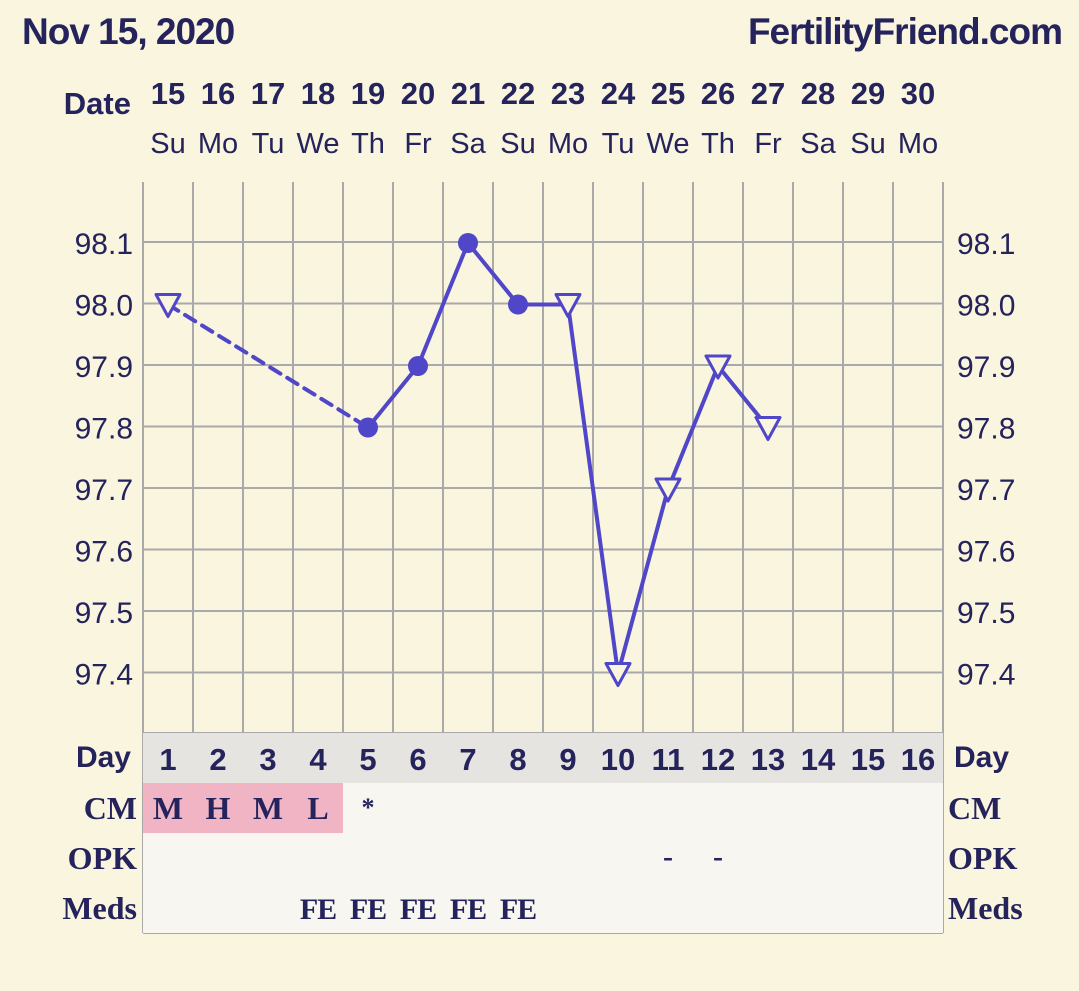 The image size is (1079, 991). I want to click on y-tick-right: 98.1, so click(986, 244).